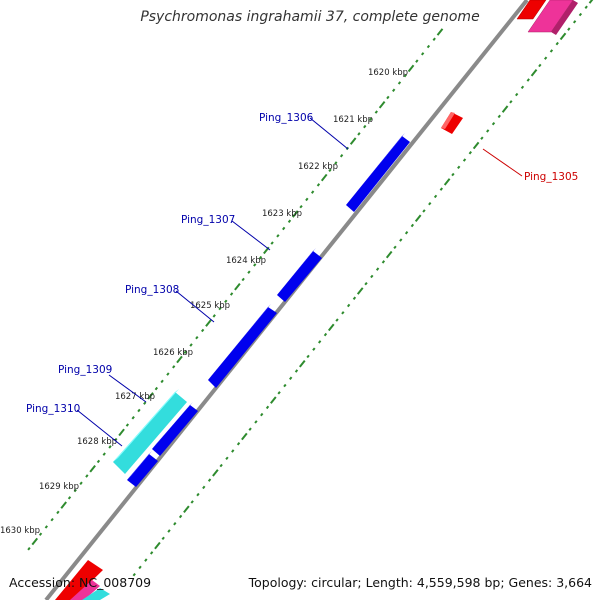  I want to click on gene-label: Ping_1308, so click(152, 290).